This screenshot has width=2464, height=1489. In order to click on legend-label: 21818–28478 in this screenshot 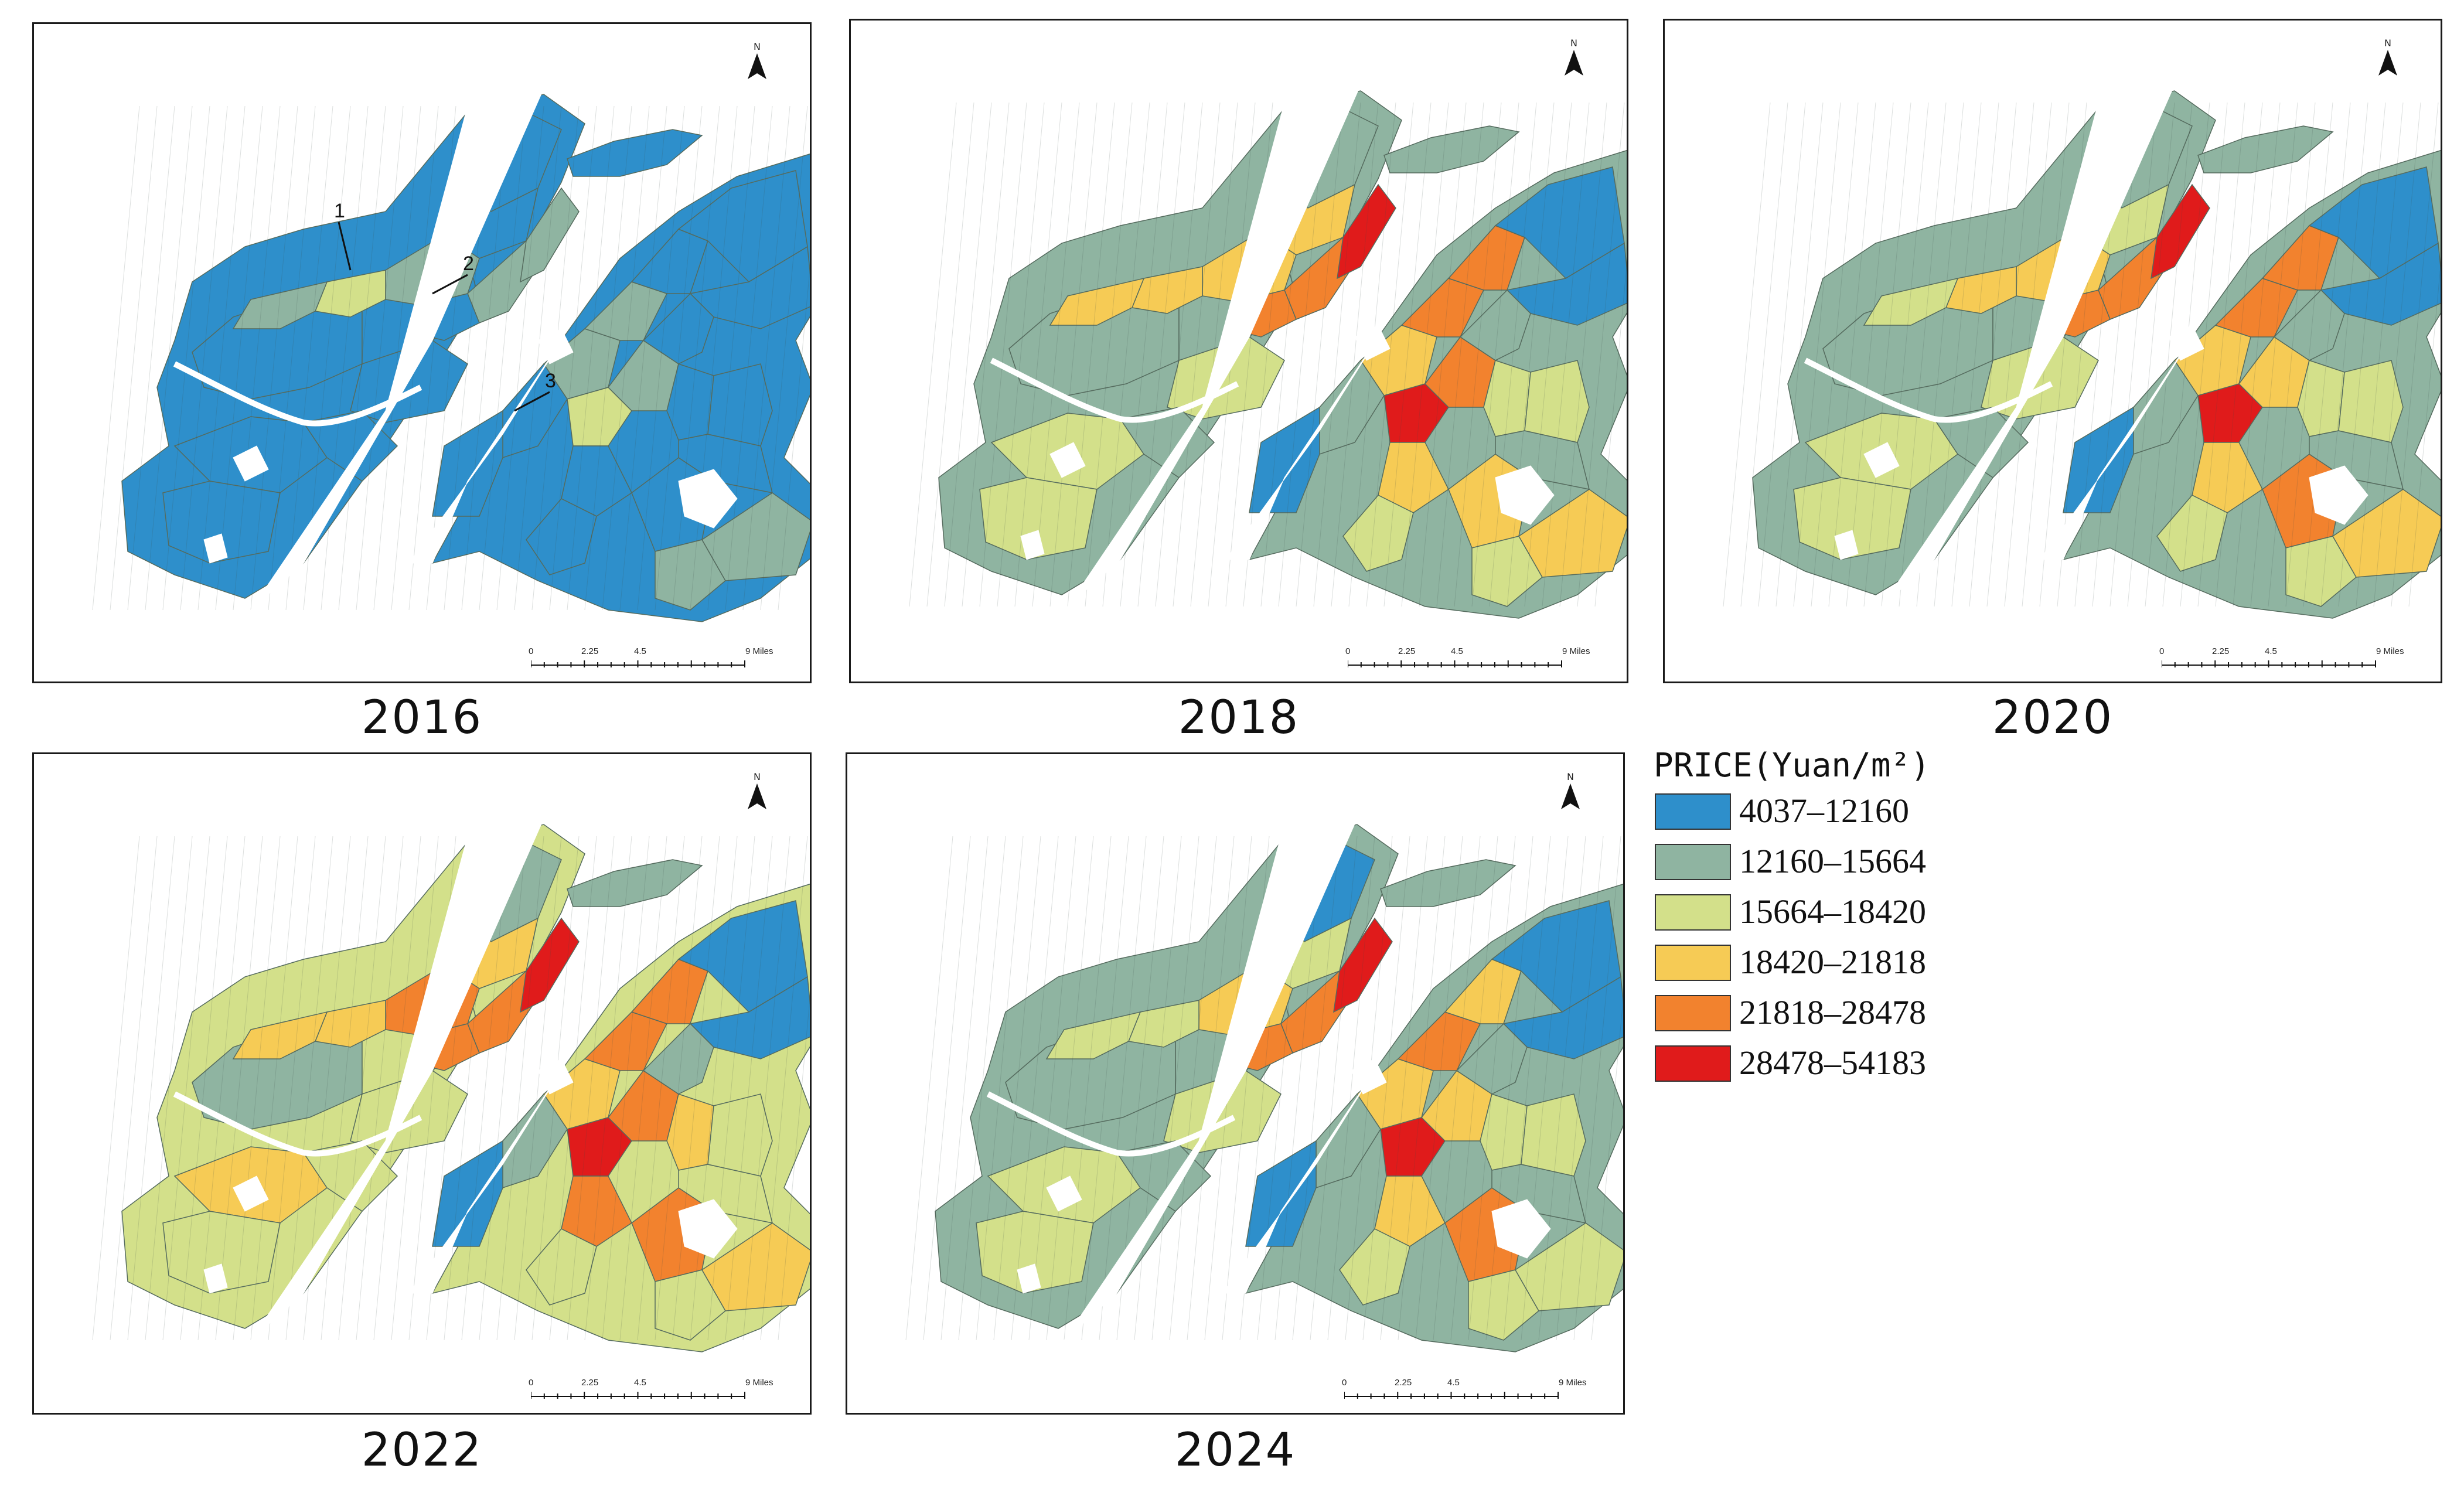, I will do `click(1833, 1012)`.